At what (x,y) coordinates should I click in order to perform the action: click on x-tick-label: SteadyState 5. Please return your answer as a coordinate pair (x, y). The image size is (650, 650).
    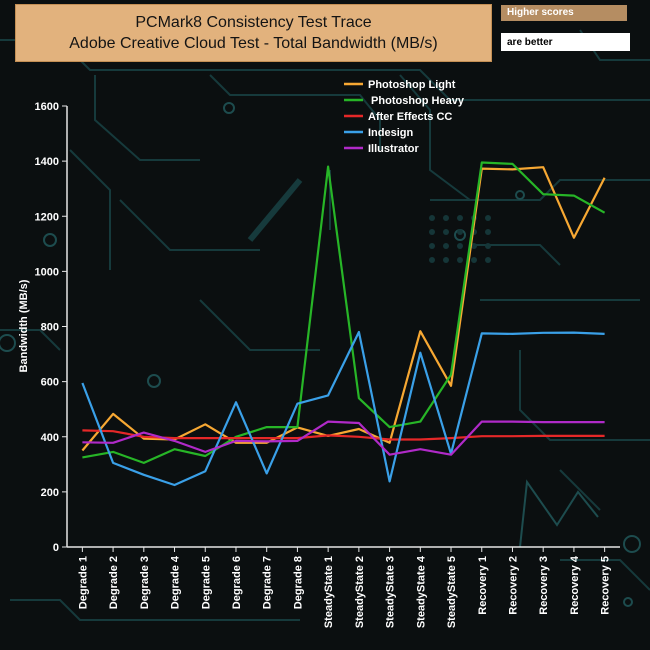
    Looking at the image, I should click on (452, 592).